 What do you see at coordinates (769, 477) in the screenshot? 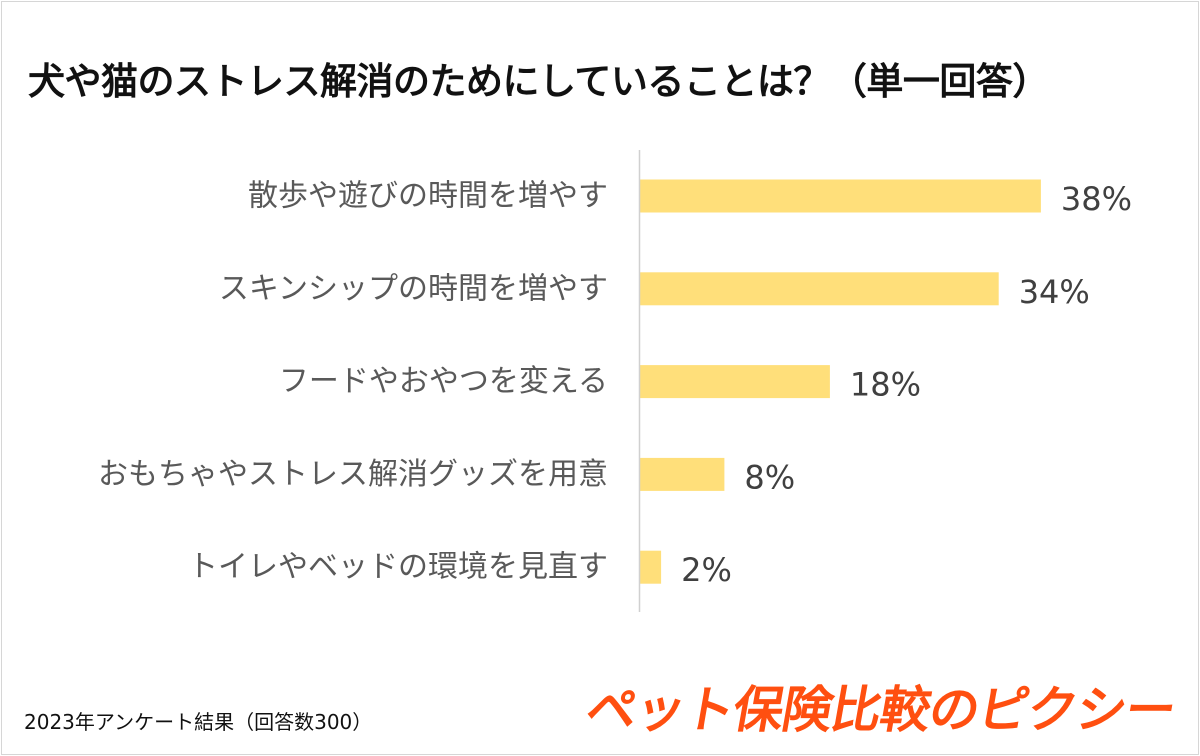
I see `value-label-4: 8%` at bounding box center [769, 477].